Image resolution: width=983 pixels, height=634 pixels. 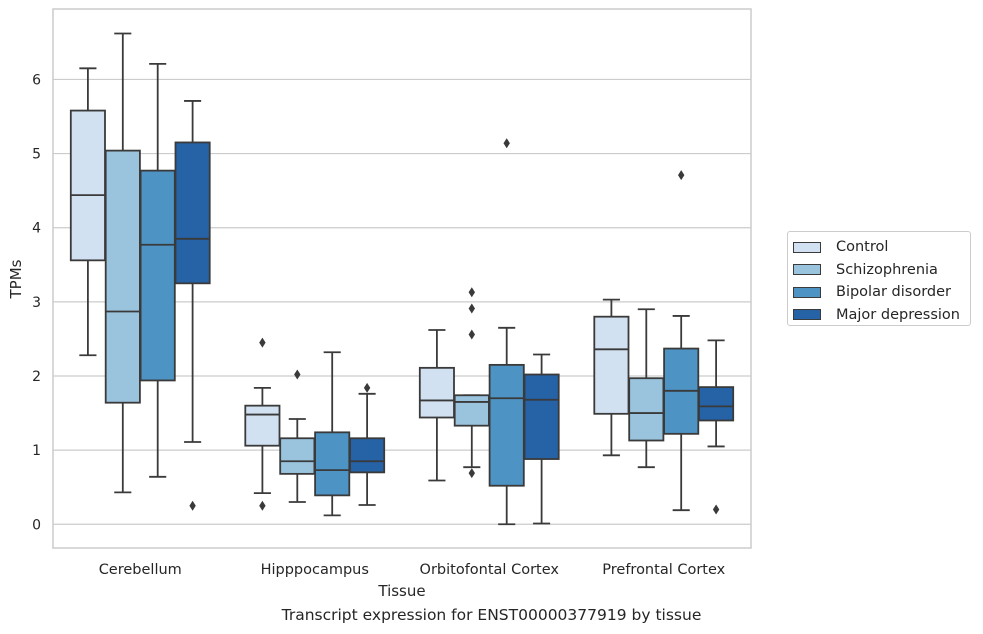 I want to click on x-axis-label: Tissue, so click(x=401, y=591).